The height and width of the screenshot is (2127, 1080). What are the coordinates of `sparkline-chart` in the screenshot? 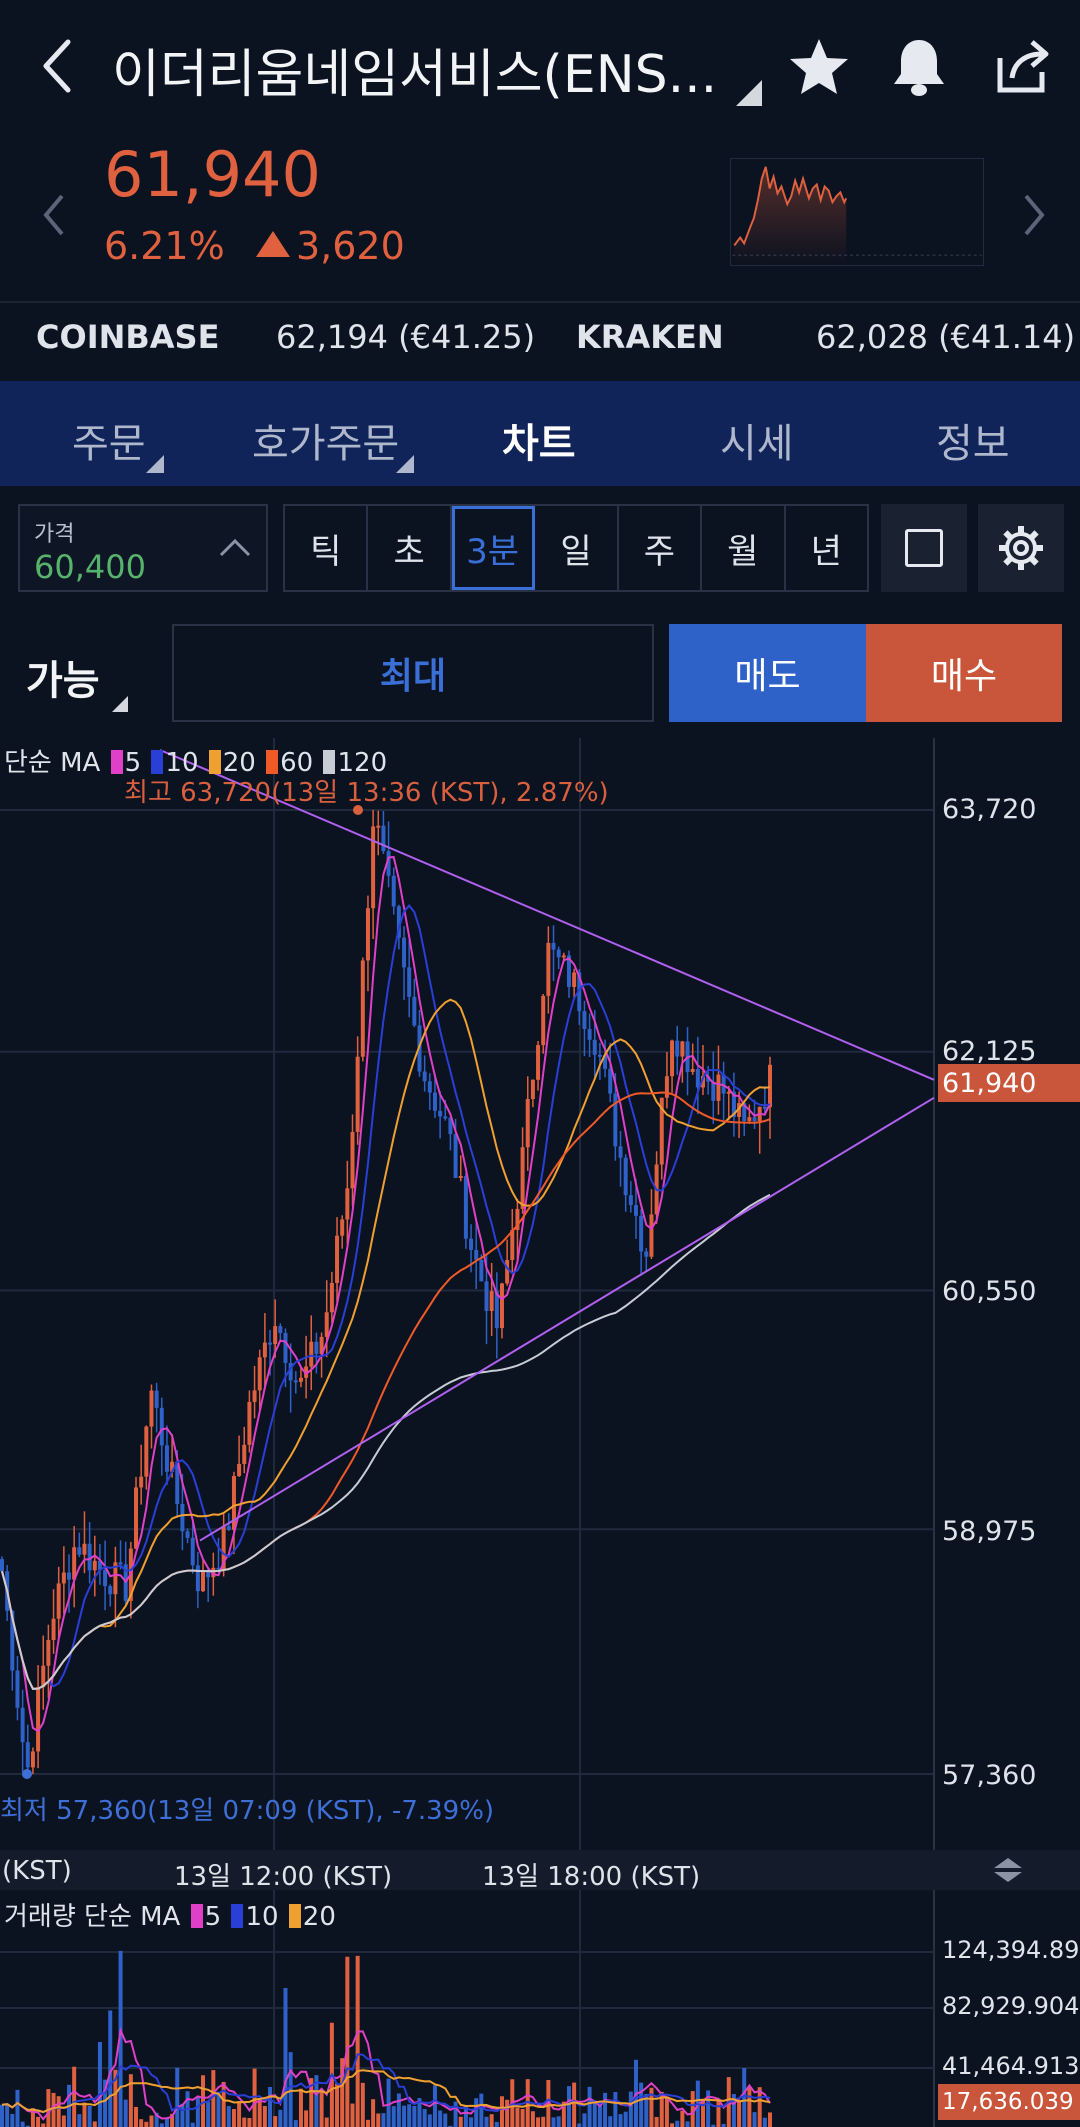 It's located at (857, 212).